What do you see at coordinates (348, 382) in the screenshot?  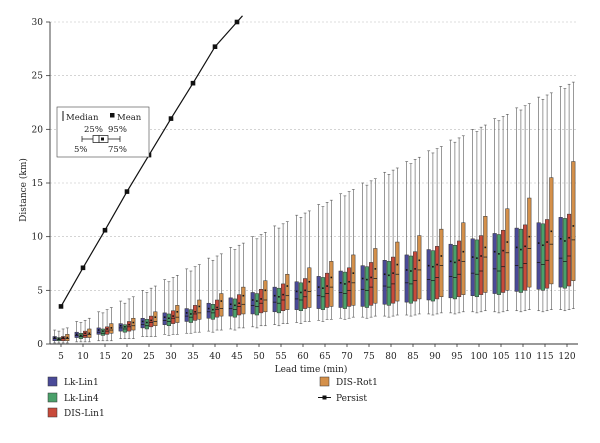 I see `legend-item-dis-rot1: DIS-Rot1` at bounding box center [348, 382].